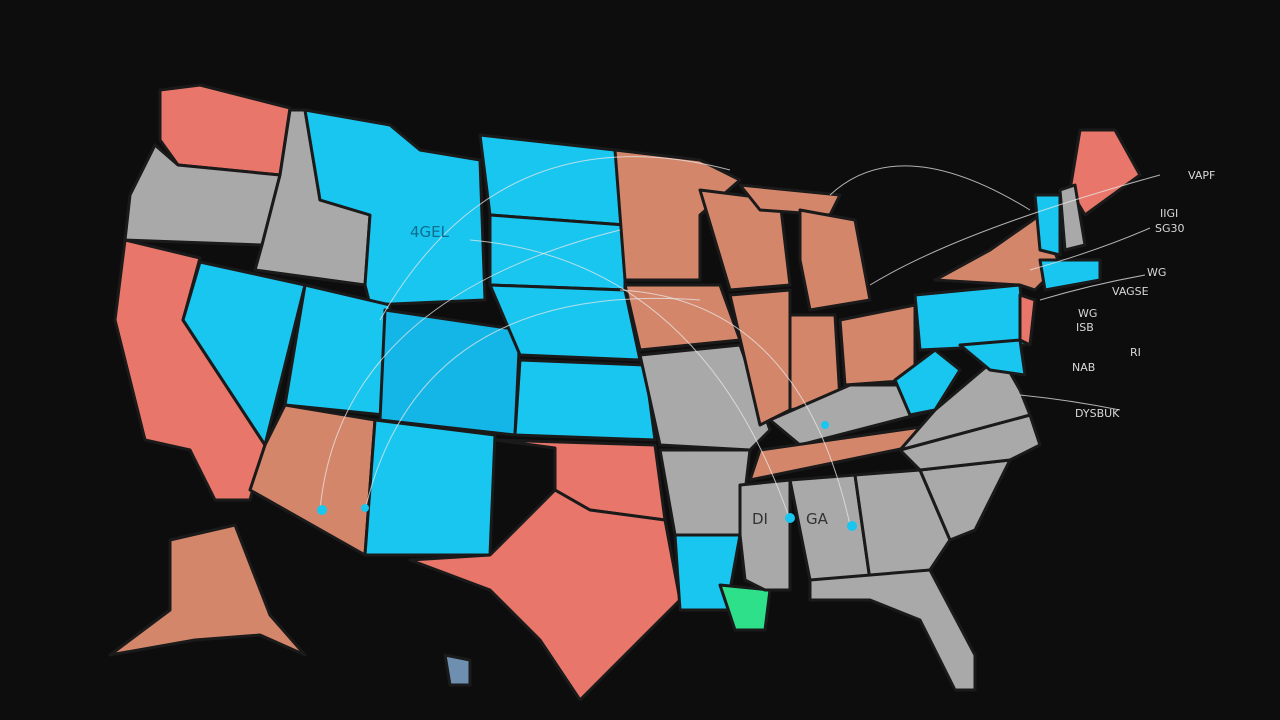 This screenshot has height=720, width=1280. Describe the element at coordinates (1097, 413) in the screenshot. I see `map-label: DYSBUK` at that location.